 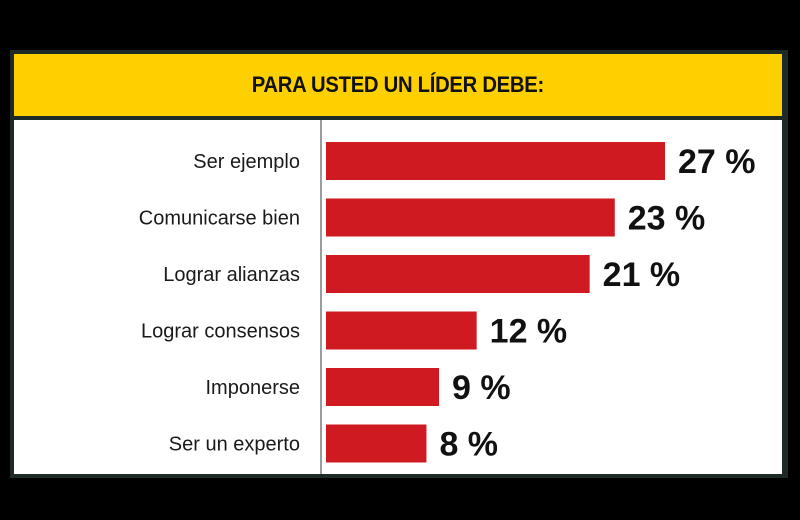 I want to click on chart-title: PARA USTED UN LÍDER DEBE:, so click(x=398, y=84).